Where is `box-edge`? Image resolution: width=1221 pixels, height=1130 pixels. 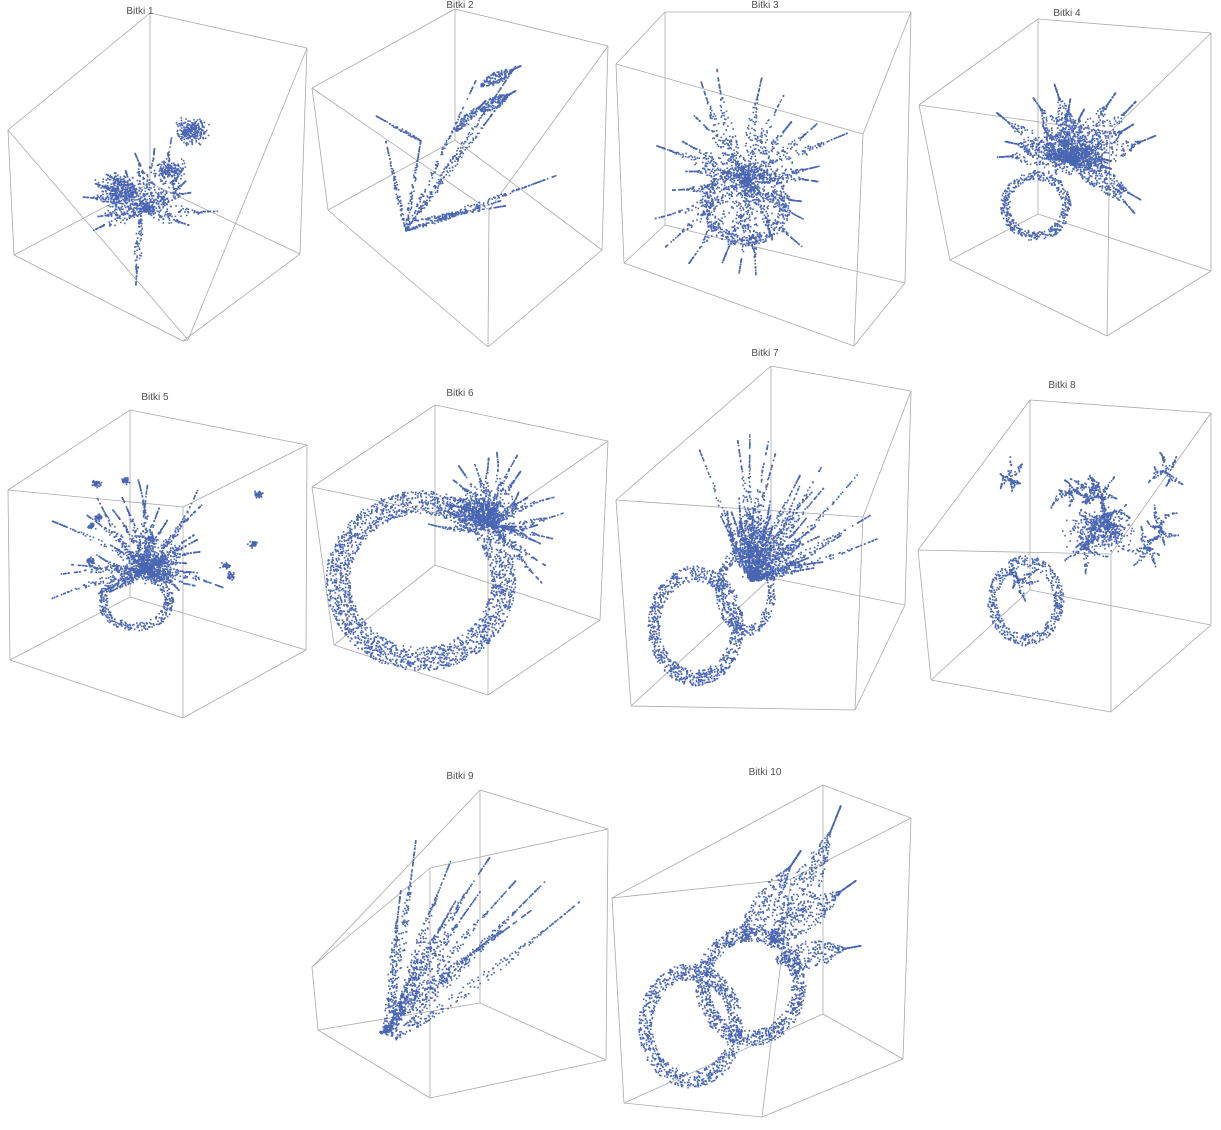
box-edge is located at coordinates (528, 195).